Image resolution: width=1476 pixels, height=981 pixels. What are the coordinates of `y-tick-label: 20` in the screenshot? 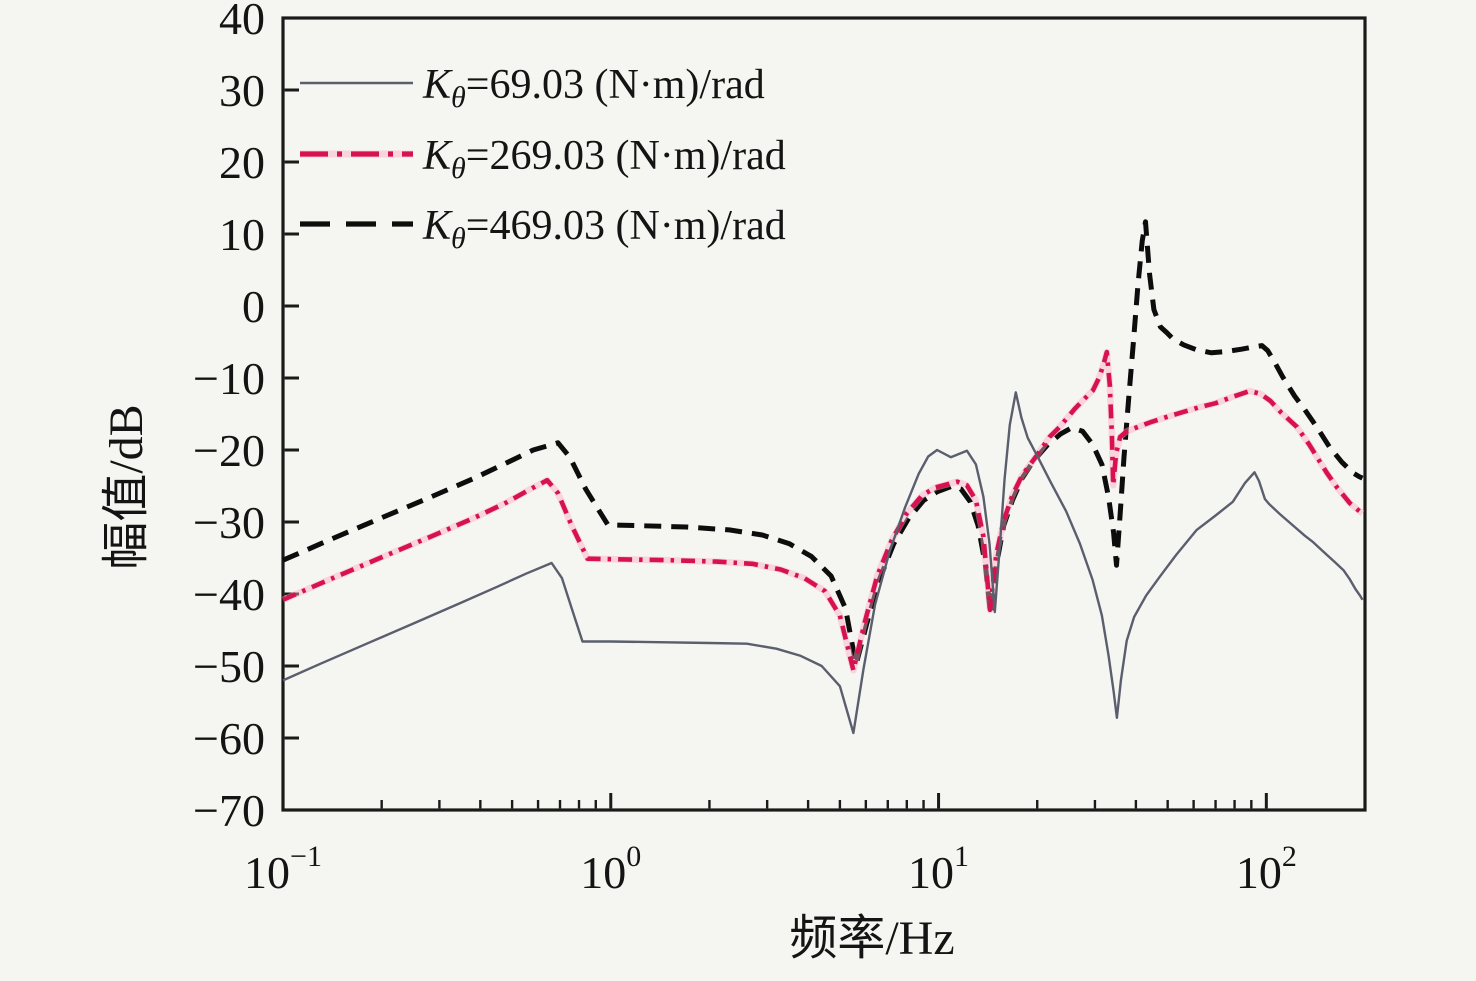 It's located at (242, 162).